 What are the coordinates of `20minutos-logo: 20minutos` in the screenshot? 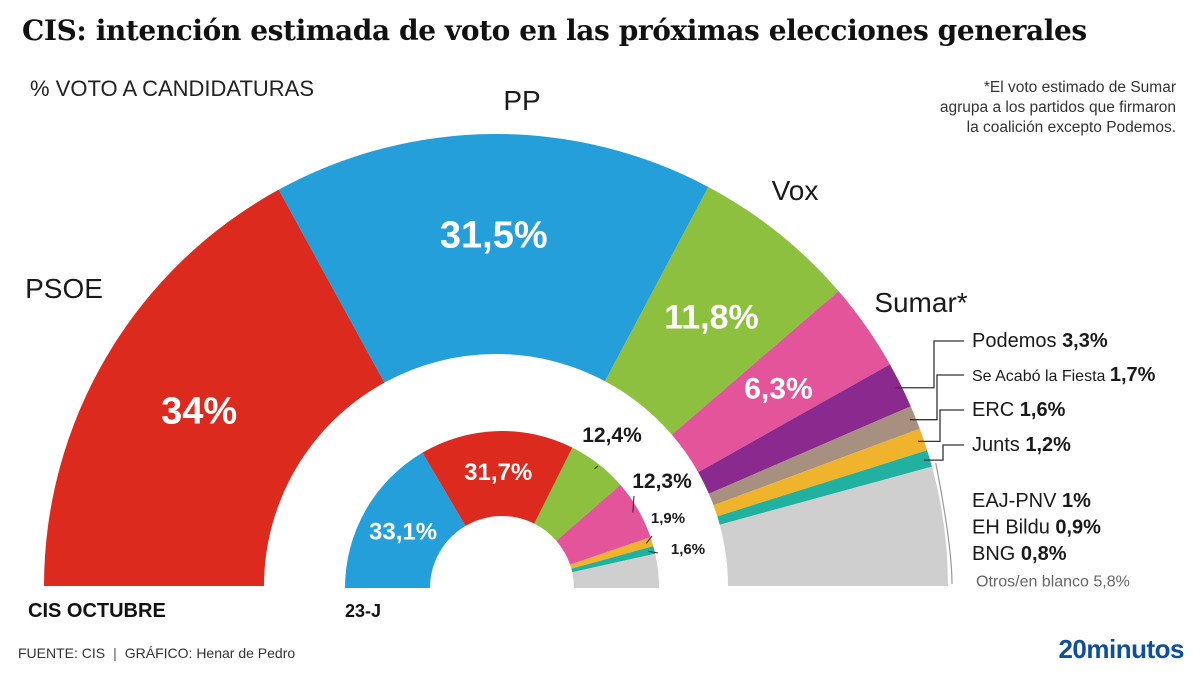 It's located at (1121, 649).